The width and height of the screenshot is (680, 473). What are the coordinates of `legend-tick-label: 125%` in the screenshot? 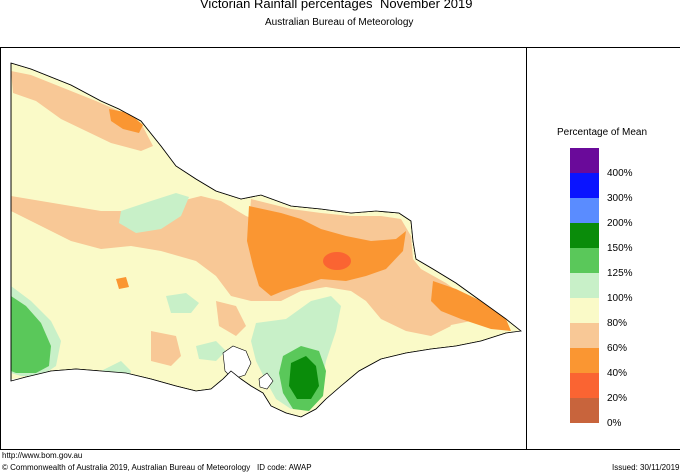 It's located at (620, 273).